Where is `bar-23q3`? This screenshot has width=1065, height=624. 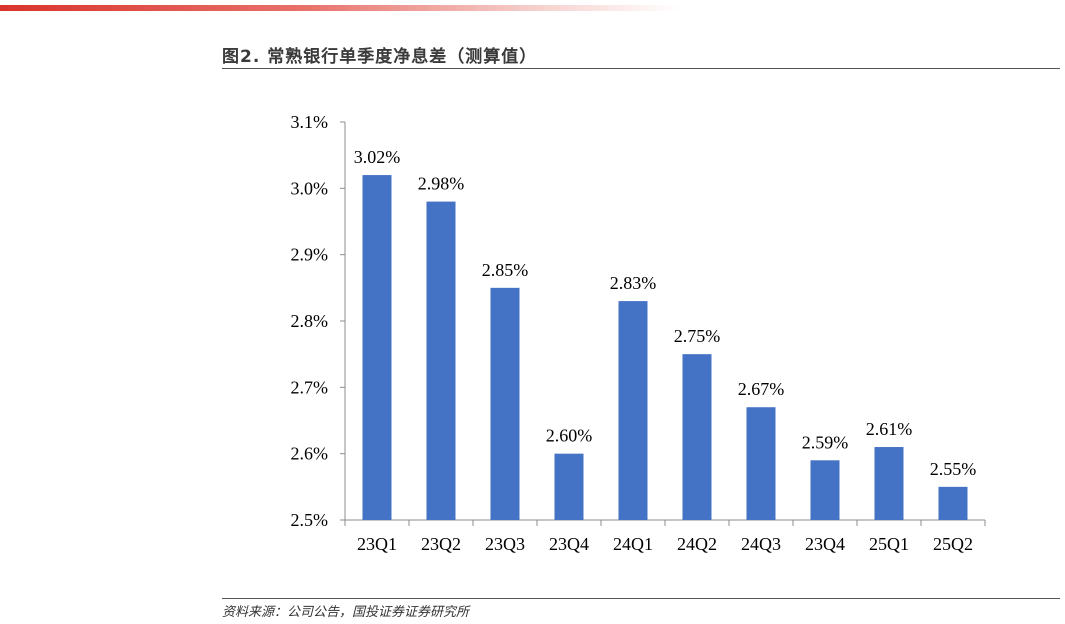
bar-23q3 is located at coordinates (505, 403).